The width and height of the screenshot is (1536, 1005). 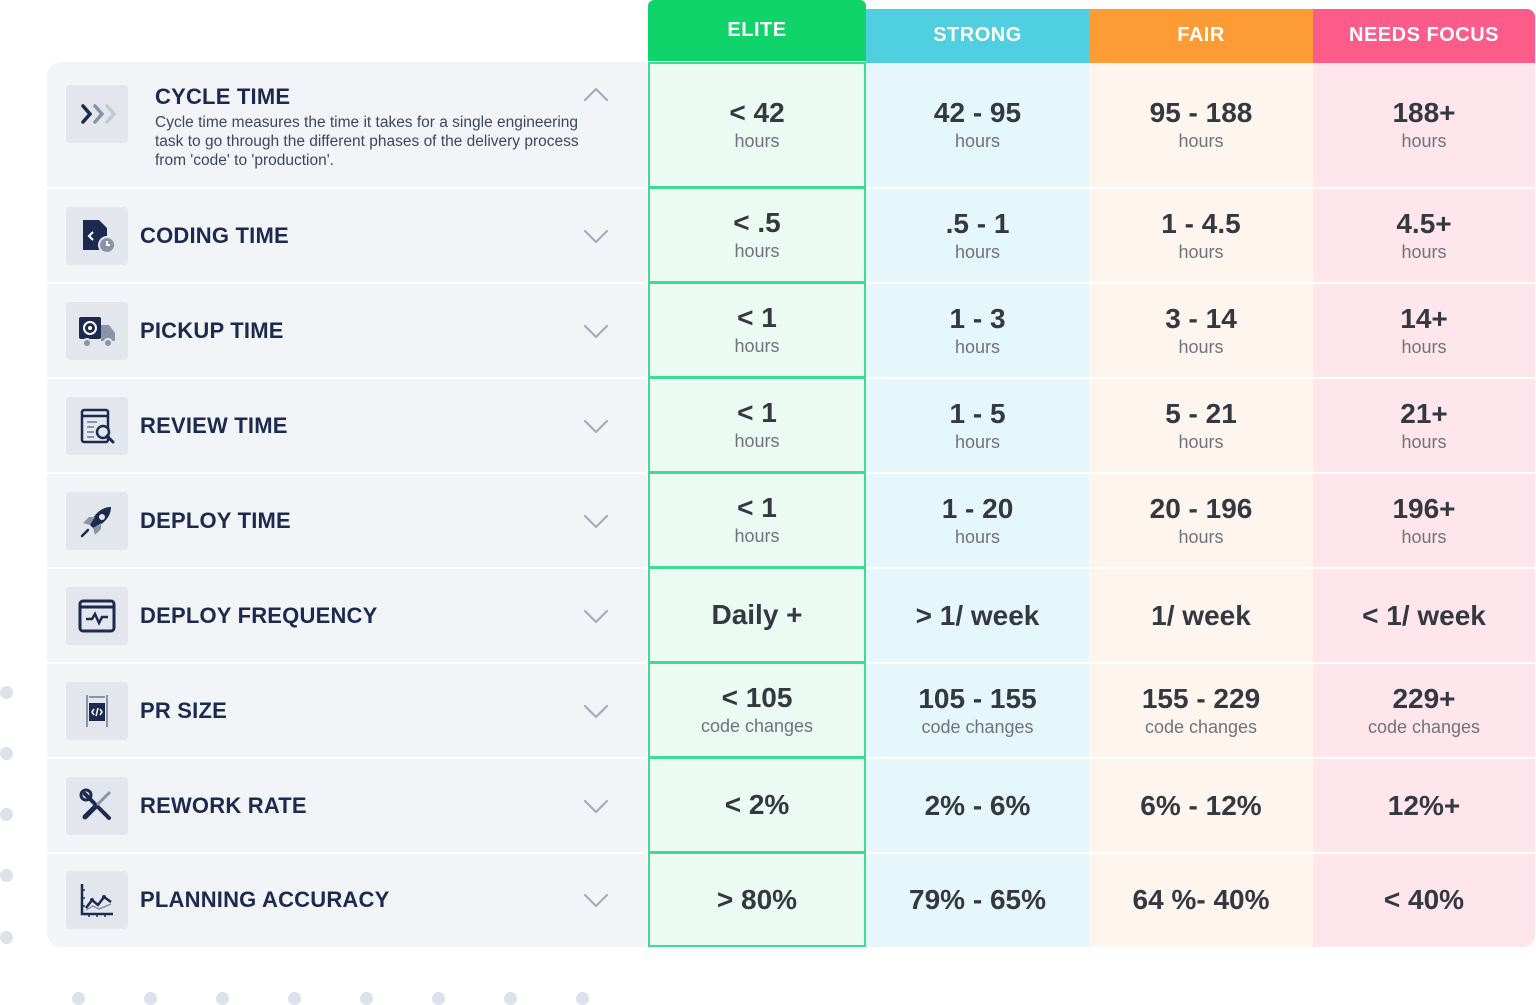 What do you see at coordinates (977, 899) in the screenshot?
I see `threshold-value: 79% - 65%` at bounding box center [977, 899].